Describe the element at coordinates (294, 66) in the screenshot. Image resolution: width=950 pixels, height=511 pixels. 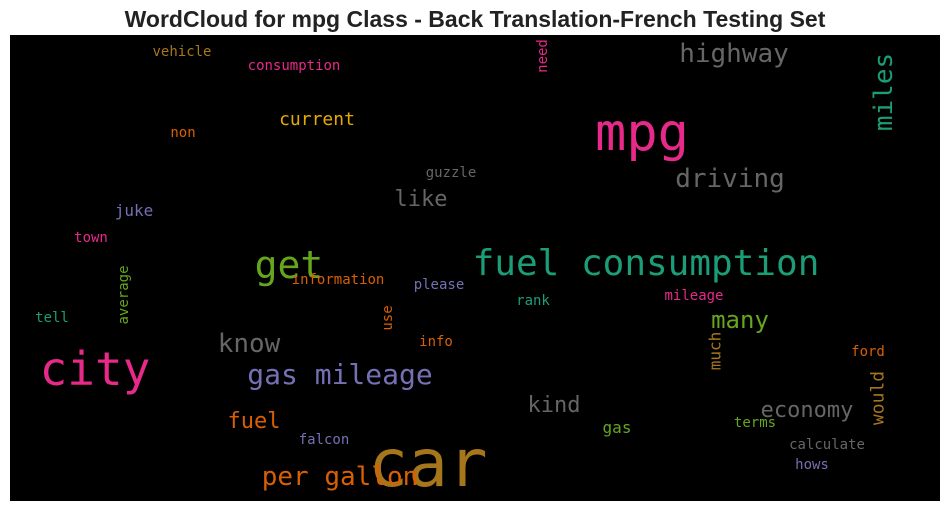
I see `word-consumption: consumption` at that location.